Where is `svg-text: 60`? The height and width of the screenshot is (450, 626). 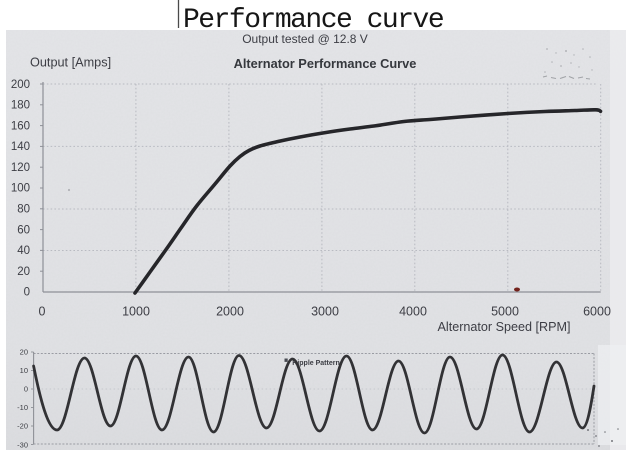 svg-text: 60 is located at coordinates (23, 230).